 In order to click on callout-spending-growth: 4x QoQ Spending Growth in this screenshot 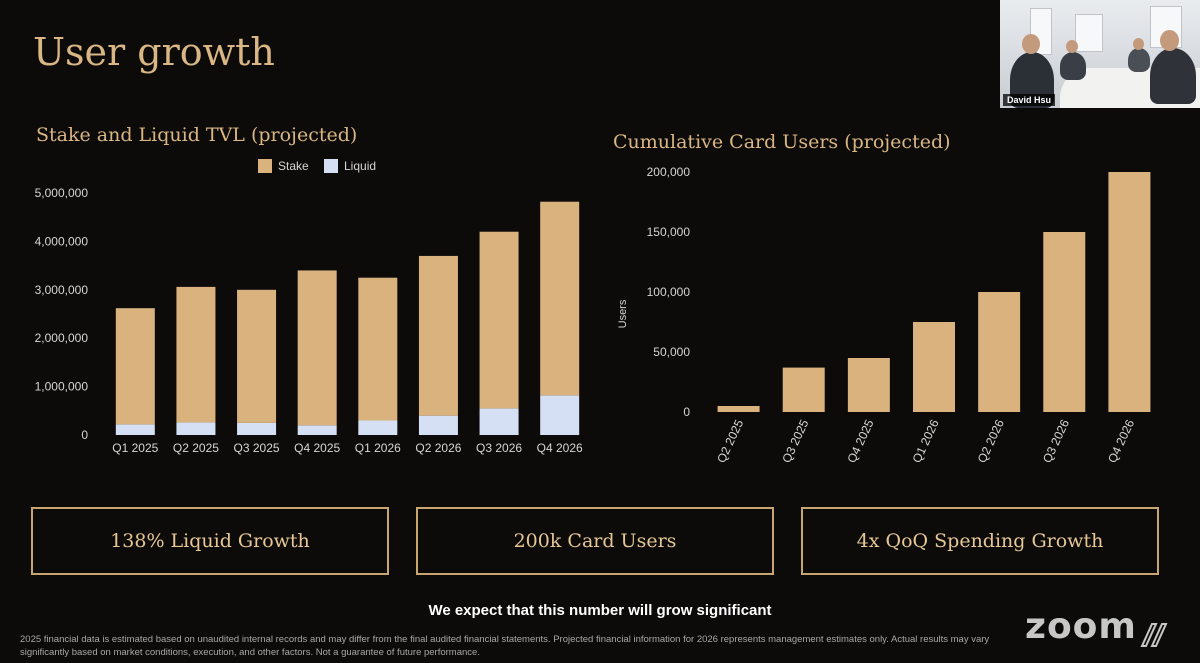, I will do `click(980, 541)`.